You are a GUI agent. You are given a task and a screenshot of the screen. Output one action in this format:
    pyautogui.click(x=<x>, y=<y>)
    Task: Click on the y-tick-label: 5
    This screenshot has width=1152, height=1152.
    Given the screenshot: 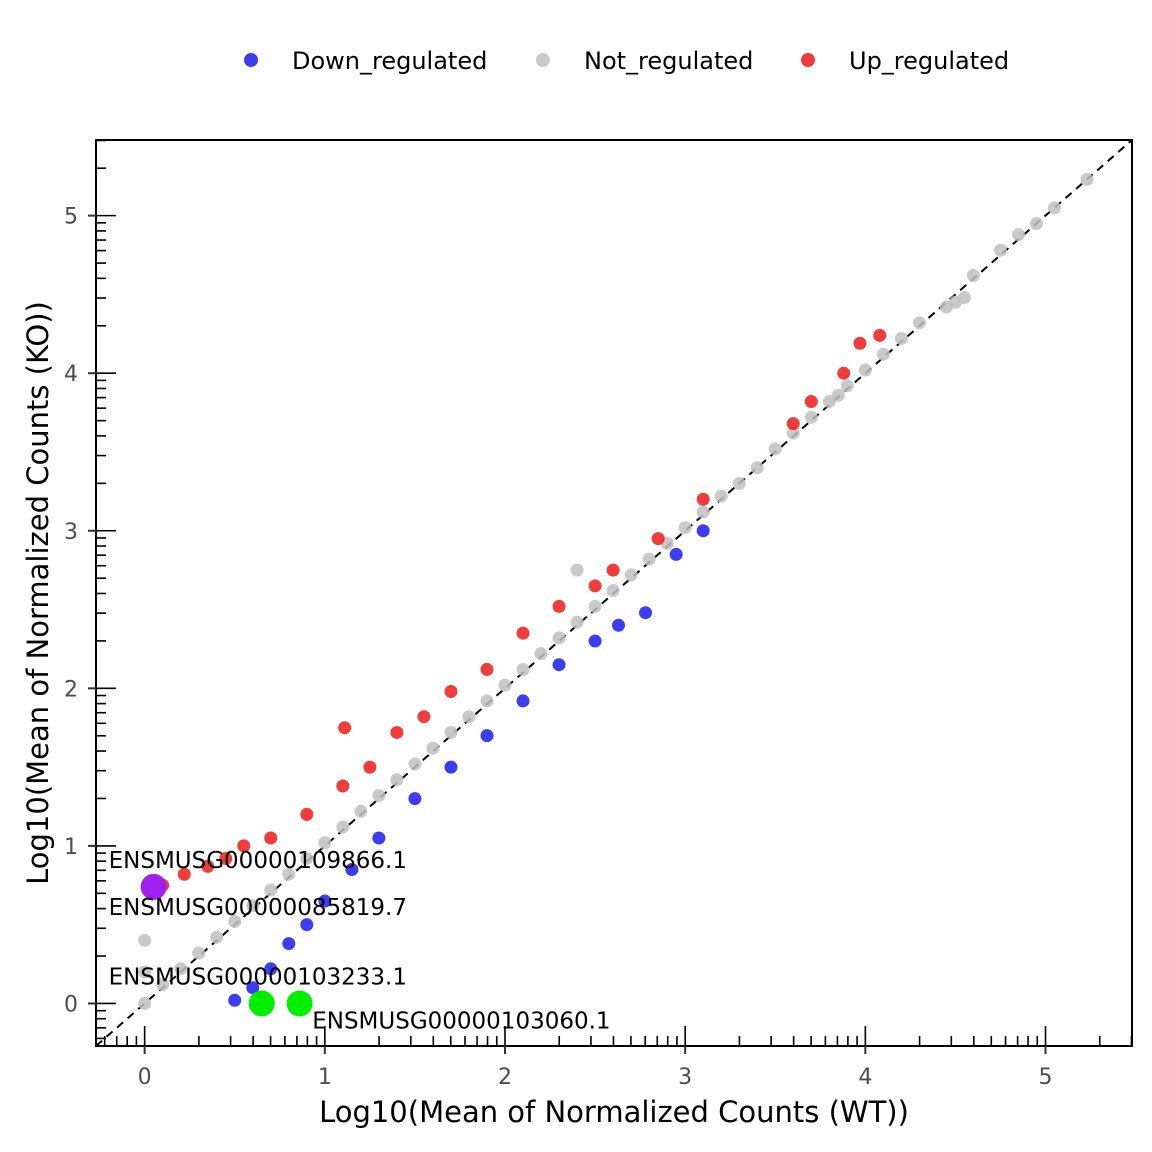 What is the action you would take?
    pyautogui.click(x=71, y=217)
    